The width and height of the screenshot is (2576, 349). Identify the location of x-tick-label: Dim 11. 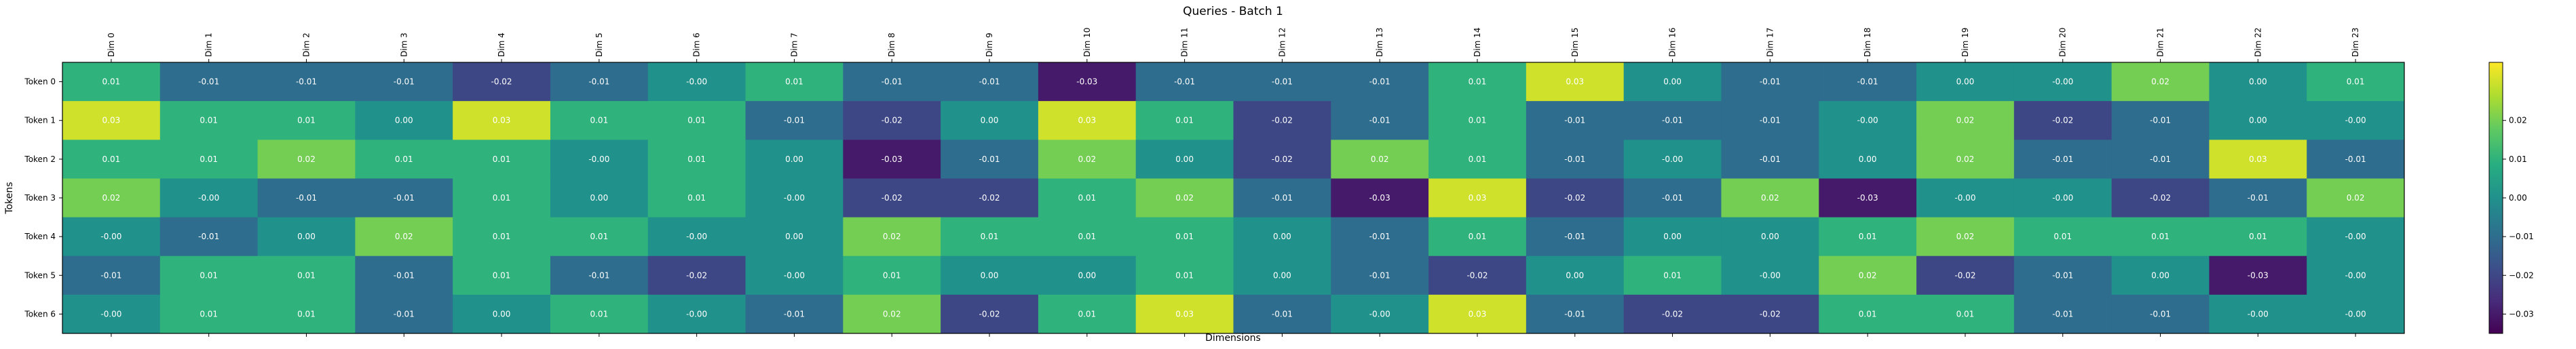
(1185, 42).